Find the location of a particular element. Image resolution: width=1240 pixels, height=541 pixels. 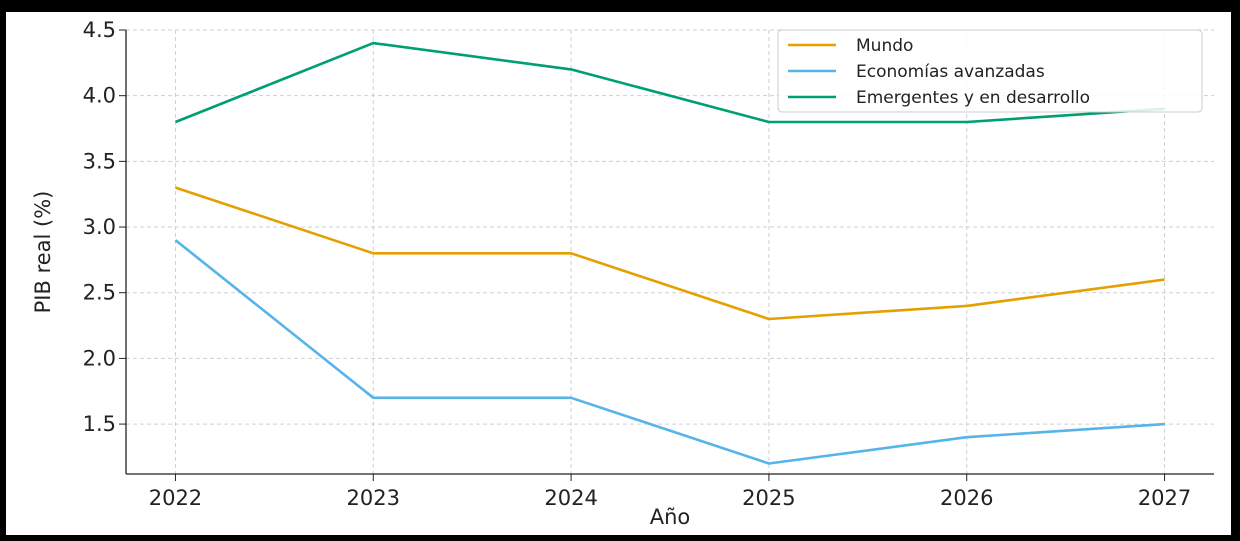

x-tick-label: 2025 is located at coordinates (768, 498).